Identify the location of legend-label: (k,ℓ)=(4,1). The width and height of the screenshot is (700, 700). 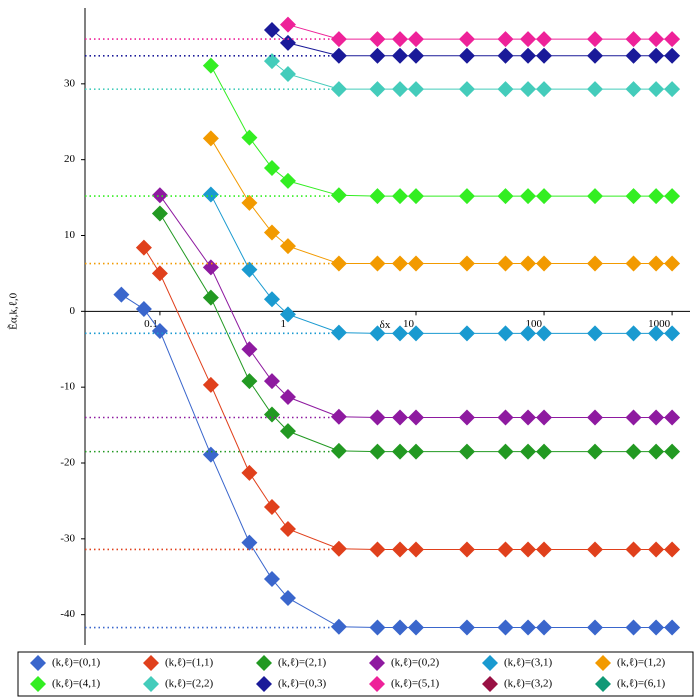
(76, 684).